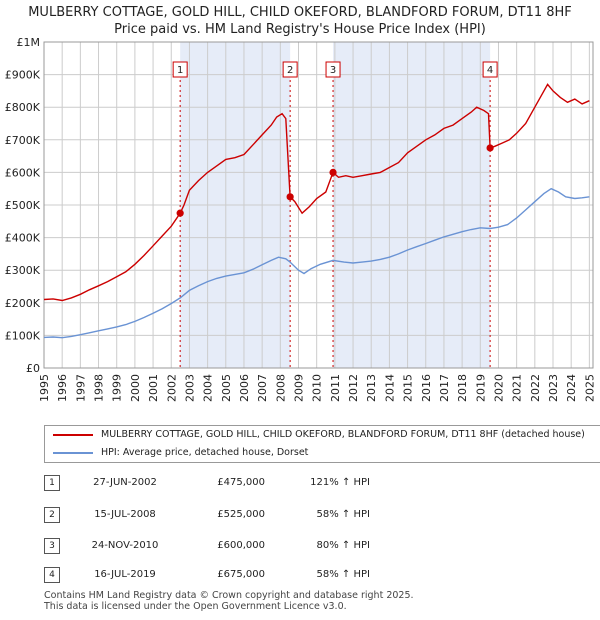  I want to click on x-tick-label: 1997, so click(80, 388).